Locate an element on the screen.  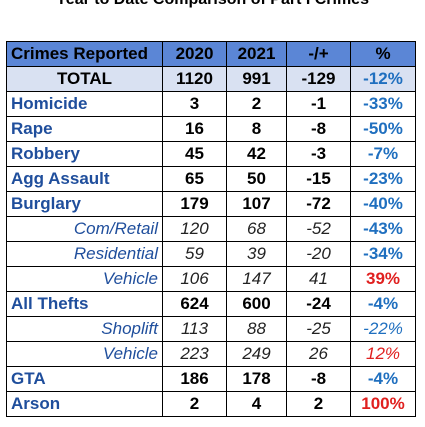
row-2020: 59 is located at coordinates (194, 254).